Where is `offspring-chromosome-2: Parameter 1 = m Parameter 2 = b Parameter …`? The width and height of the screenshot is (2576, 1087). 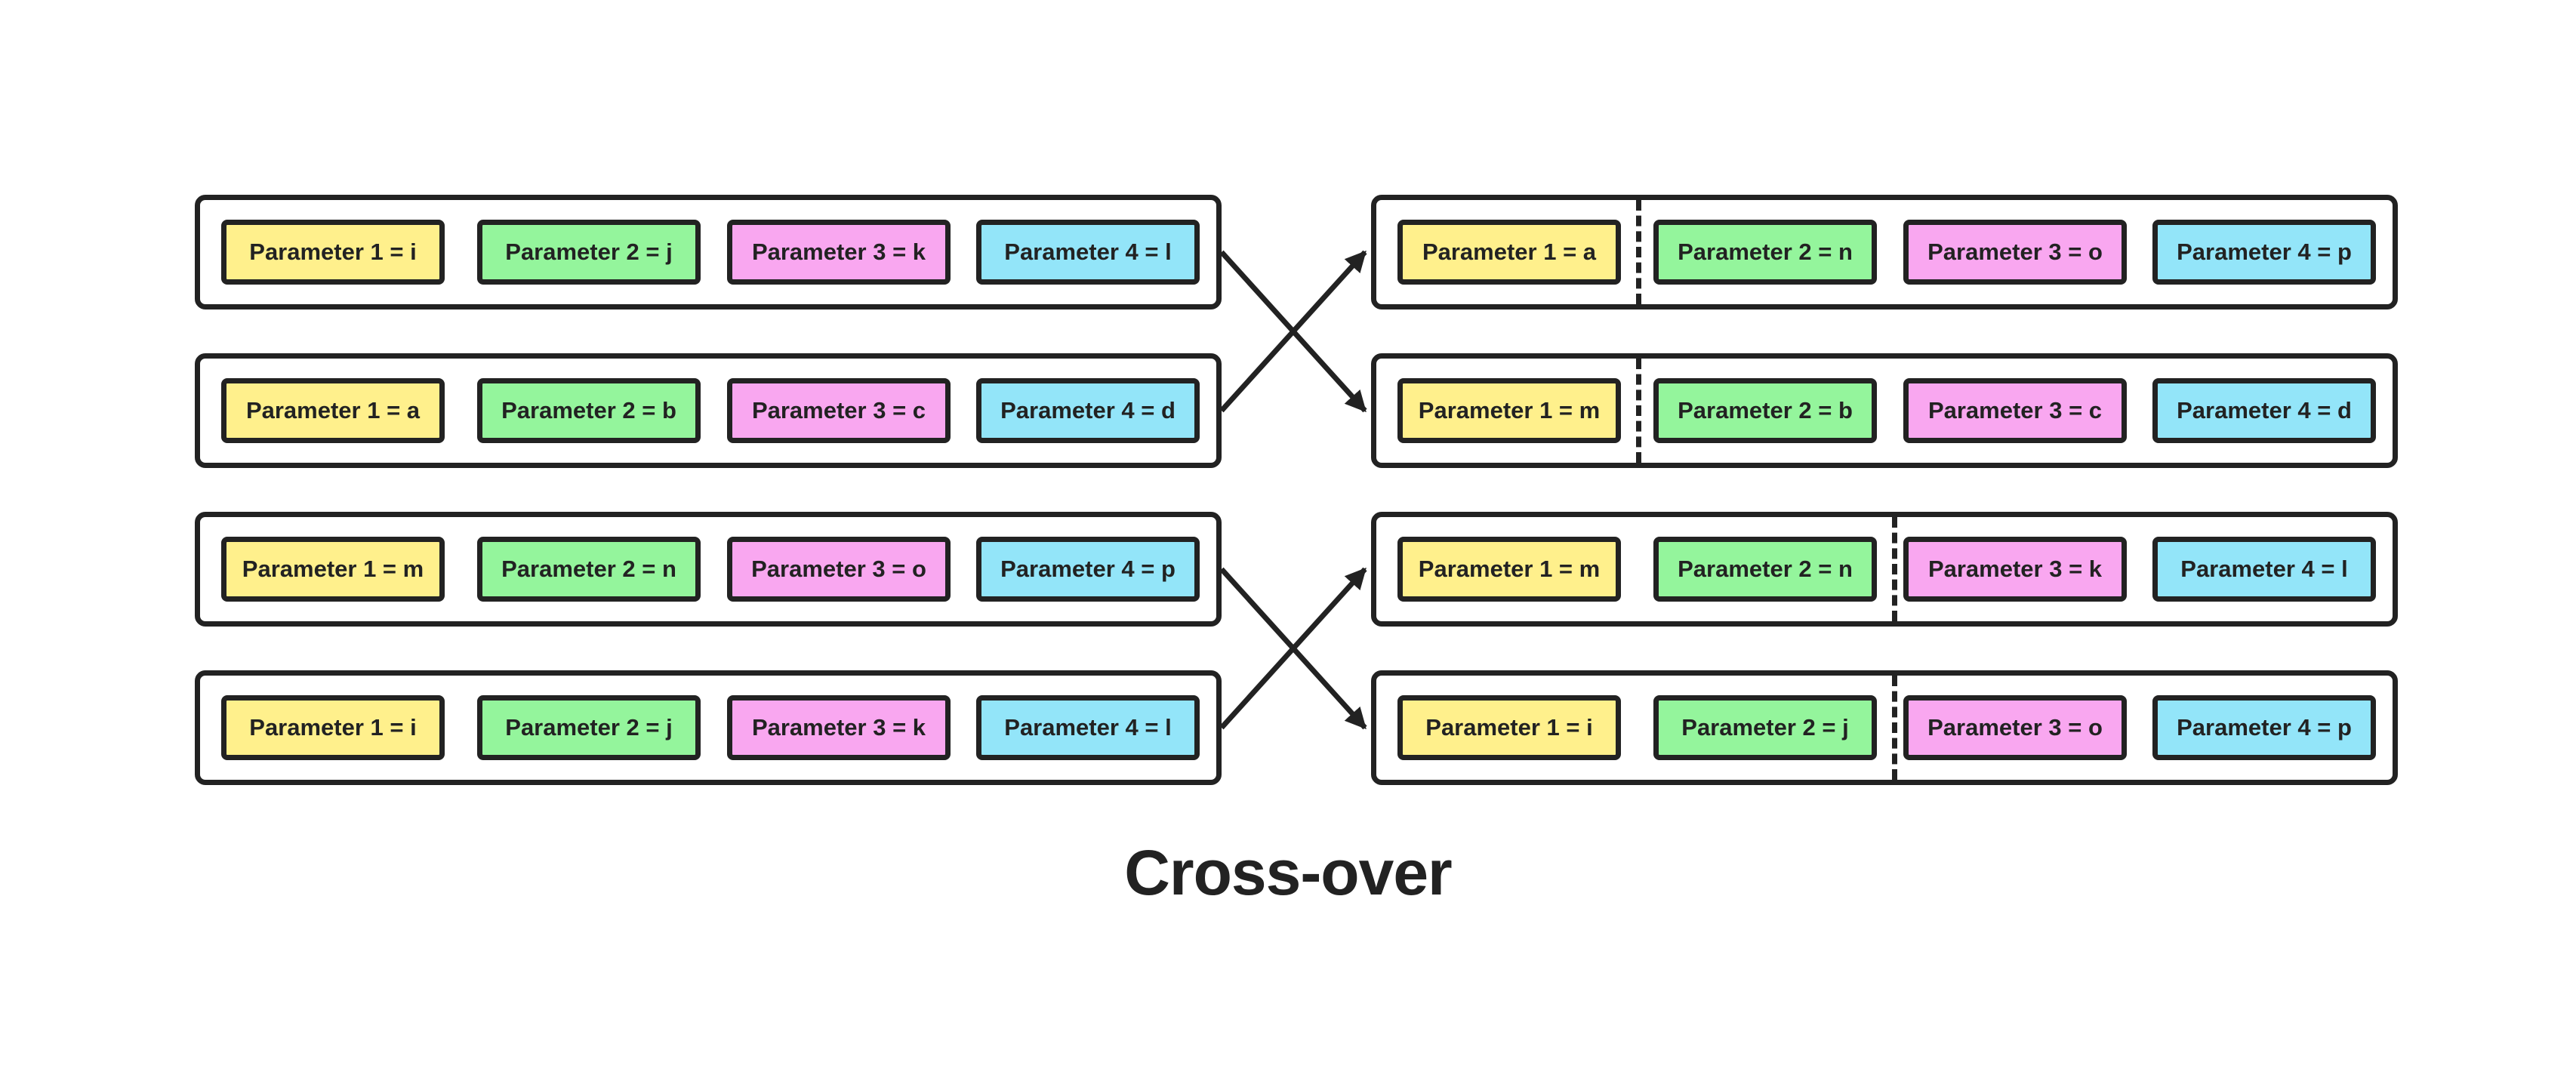 offspring-chromosome-2: Parameter 1 = m Parameter 2 = b Parameter … is located at coordinates (1884, 410).